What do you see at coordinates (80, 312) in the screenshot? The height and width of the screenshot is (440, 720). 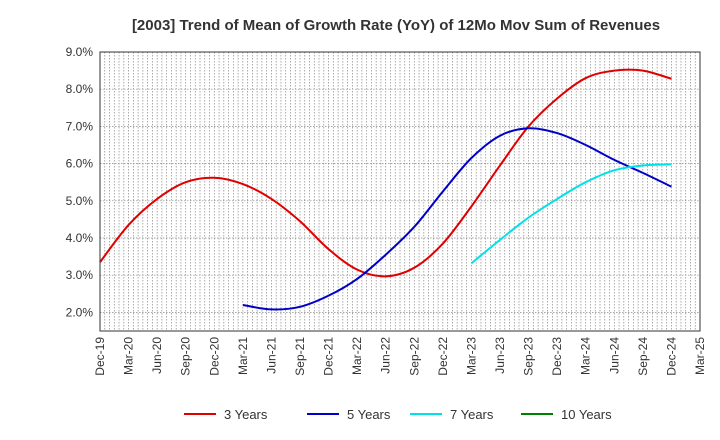 I see `y-tick-label: 2.0%` at bounding box center [80, 312].